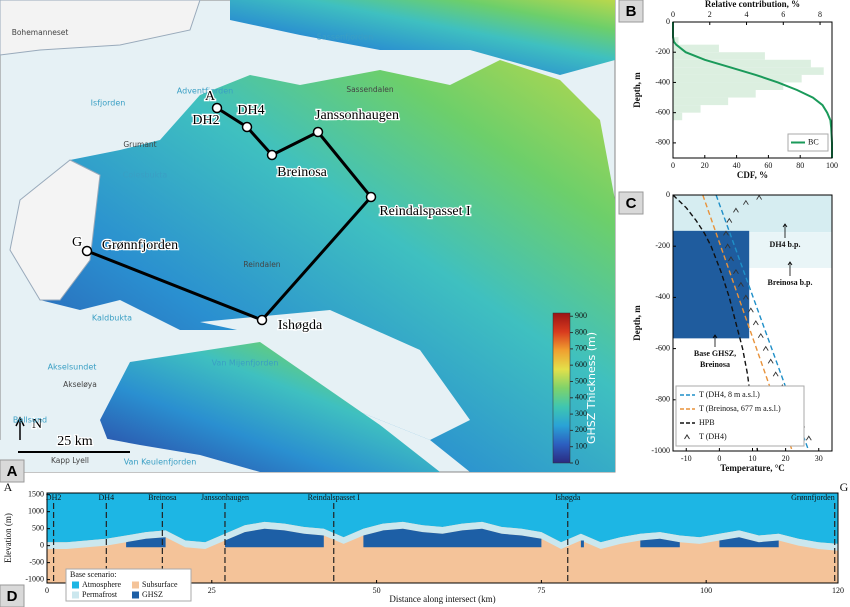 This screenshot has width=850, height=607. Describe the element at coordinates (785, 244) in the screenshot. I see `annotation: DH4 b.p.` at that location.